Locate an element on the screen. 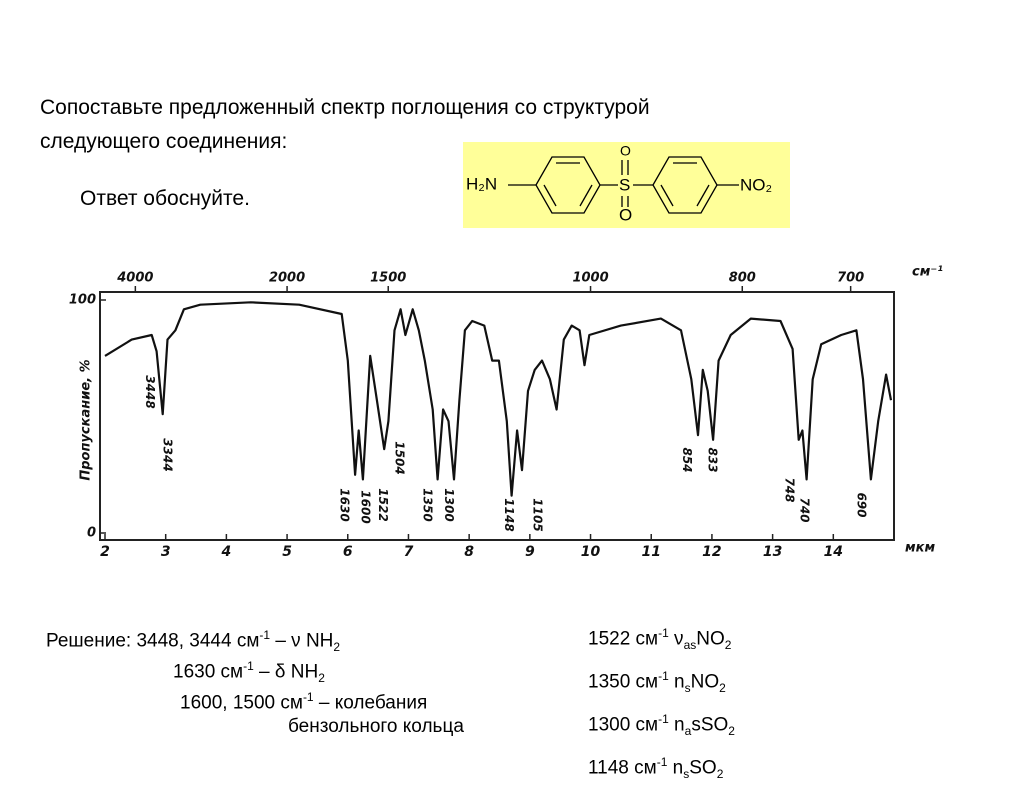 This screenshot has width=1024, height=791. x-axis-label: мкм is located at coordinates (920, 548).